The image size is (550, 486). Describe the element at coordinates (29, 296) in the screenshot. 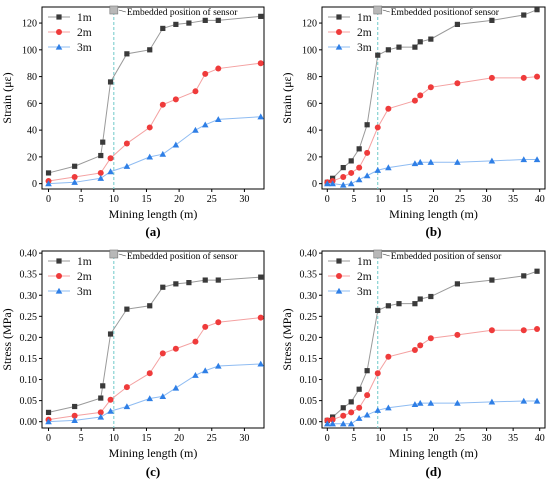

I see `y-tick-label: 0.30` at that location.